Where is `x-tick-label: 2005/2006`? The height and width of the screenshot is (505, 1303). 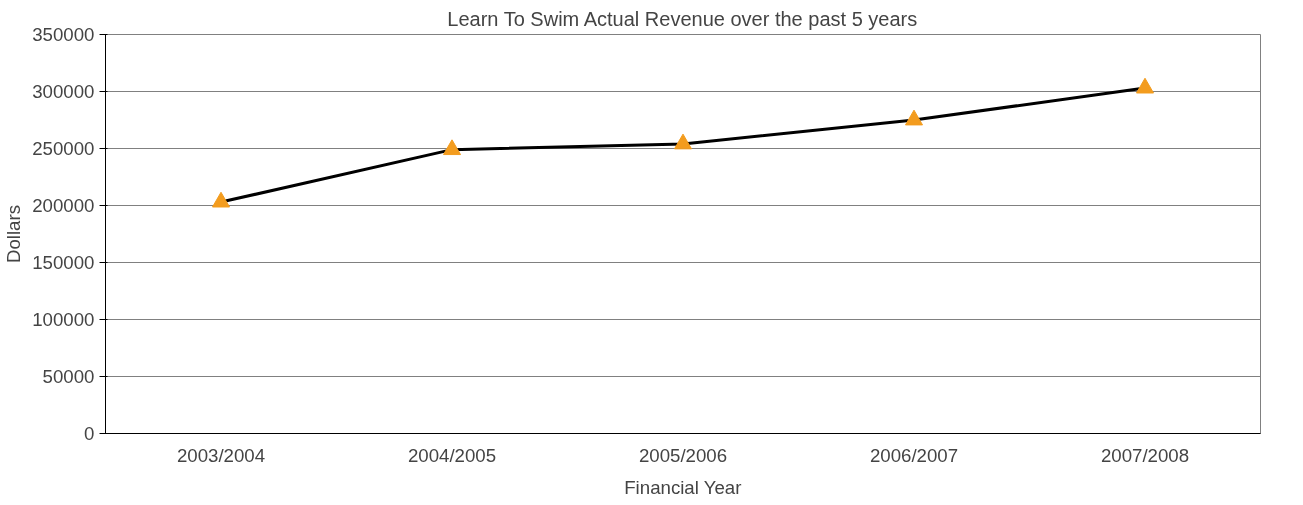 x-tick-label: 2005/2006 is located at coordinates (683, 455).